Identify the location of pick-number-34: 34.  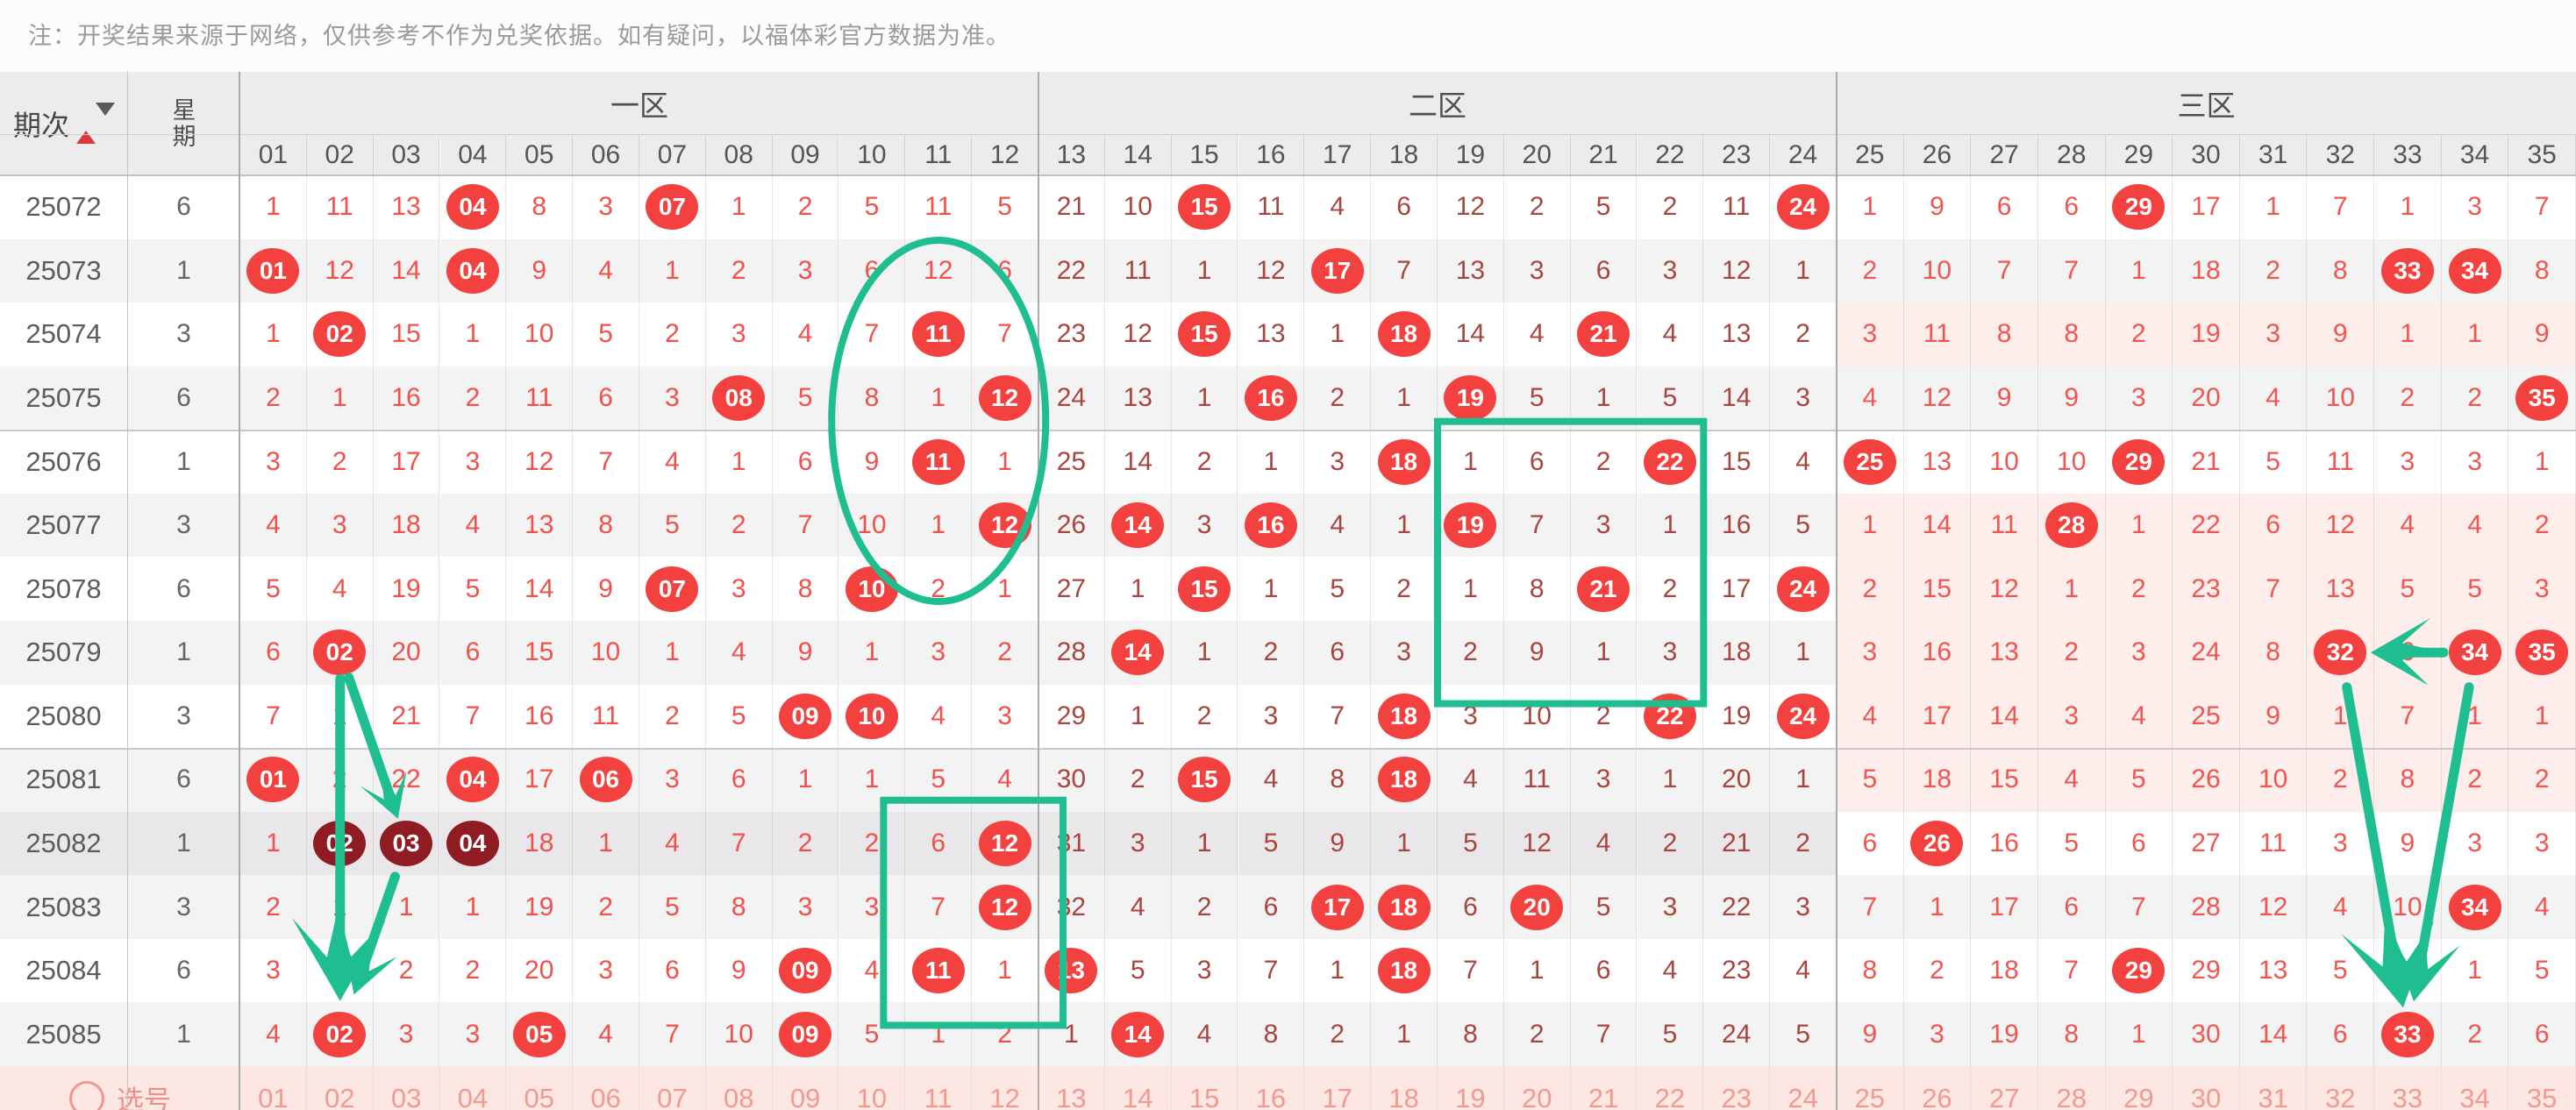
(2476, 1088).